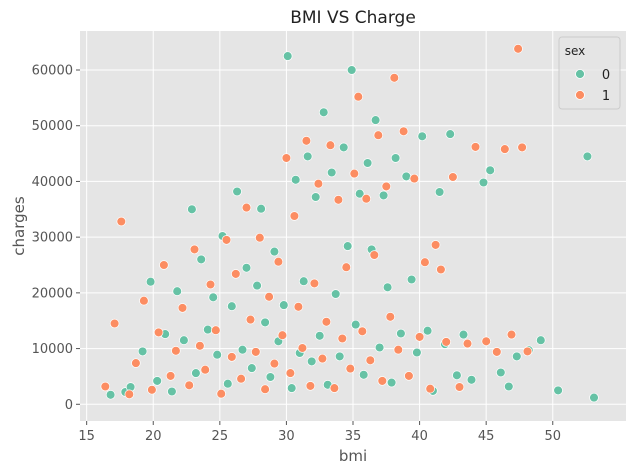 The height and width of the screenshot is (472, 637). I want to click on legend-box, so click(589, 73).